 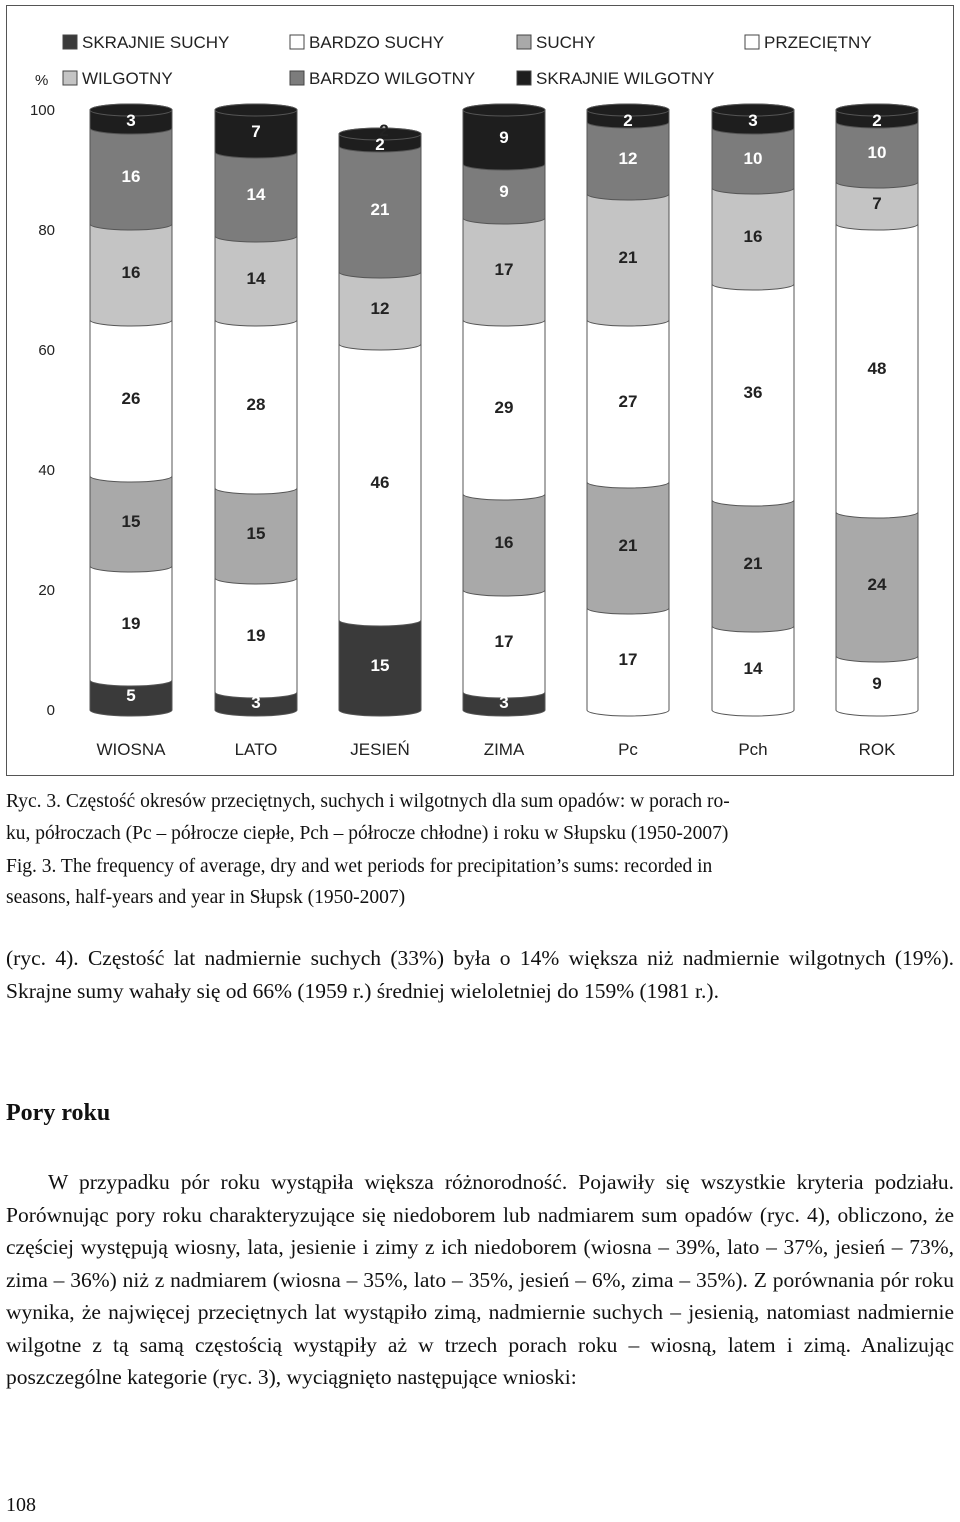 What do you see at coordinates (46, 590) in the screenshot?
I see `y-tick-label: 20` at bounding box center [46, 590].